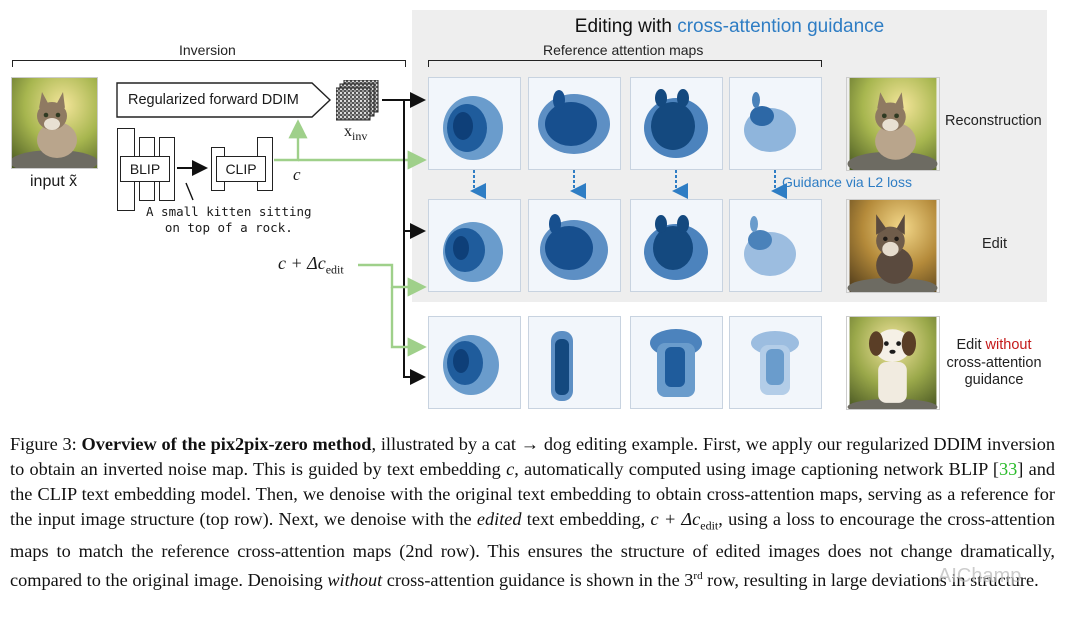 The height and width of the screenshot is (623, 1080). What do you see at coordinates (676, 245) in the screenshot?
I see `attention-map-r2-c3` at bounding box center [676, 245].